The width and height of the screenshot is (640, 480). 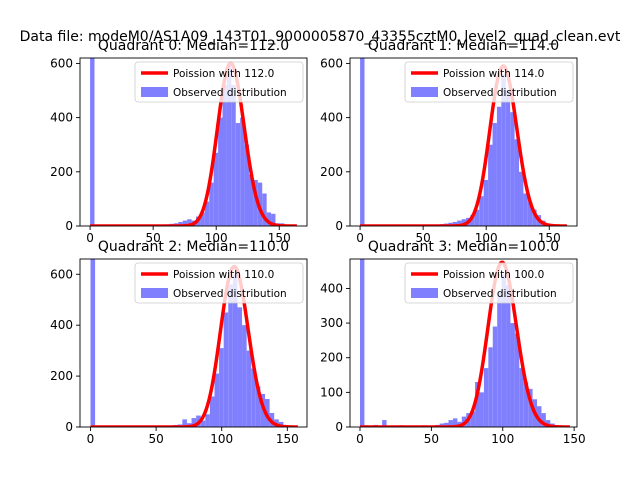 What do you see at coordinates (223, 275) in the screenshot?
I see `legend-label: Poission with 110.0` at bounding box center [223, 275].